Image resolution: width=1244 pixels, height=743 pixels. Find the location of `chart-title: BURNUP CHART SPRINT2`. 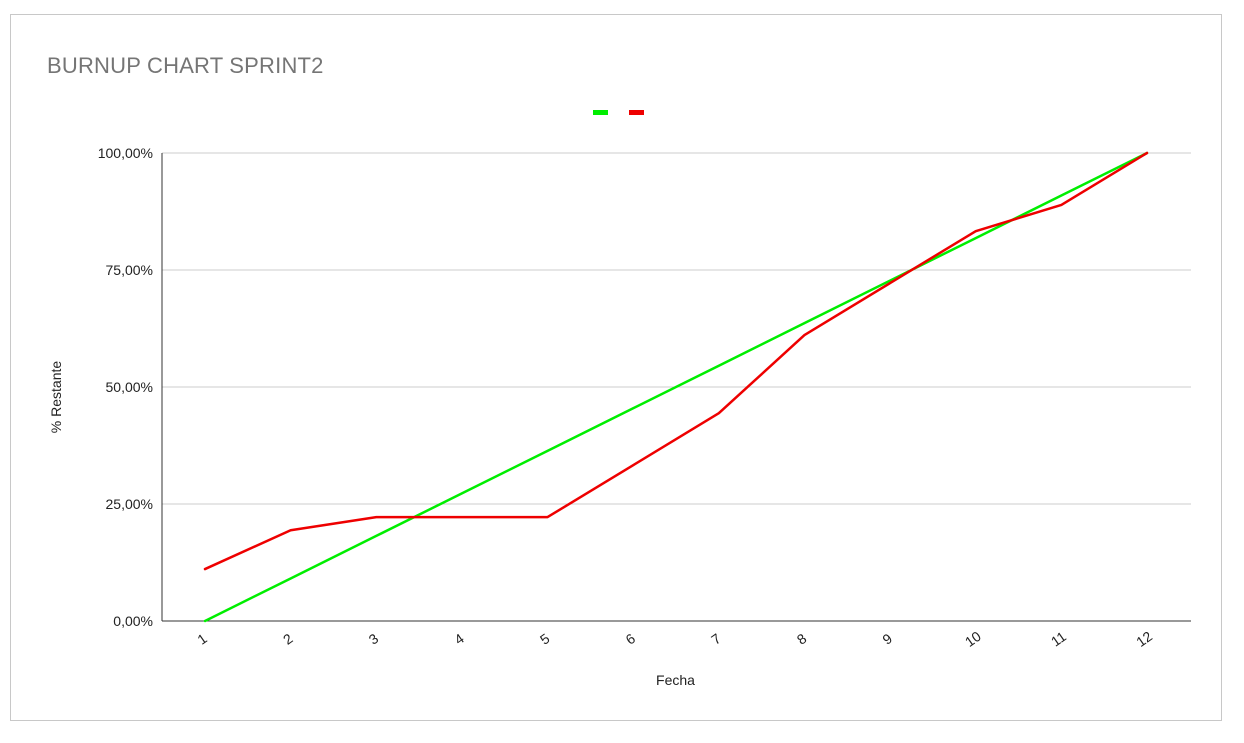

chart-title: BURNUP CHART SPRINT2 is located at coordinates (185, 65).